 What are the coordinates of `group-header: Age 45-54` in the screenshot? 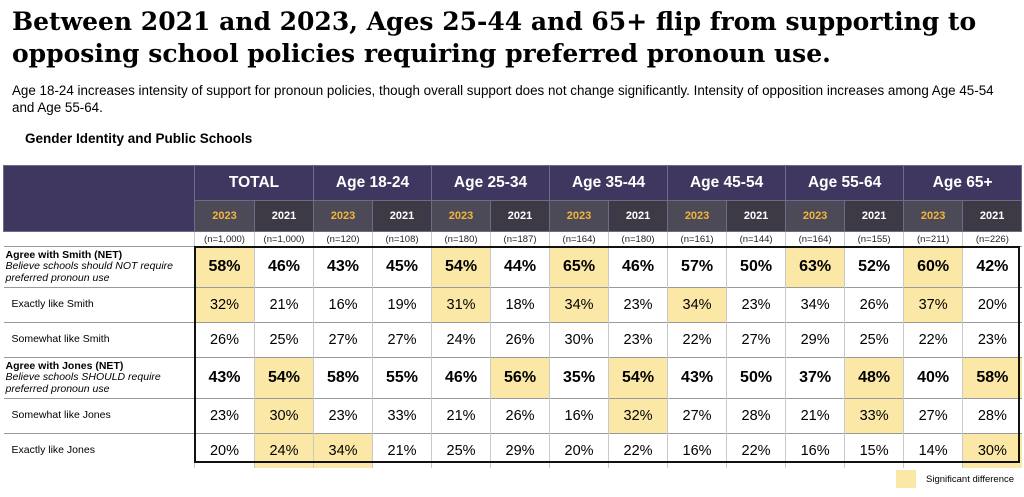 It's located at (727, 183).